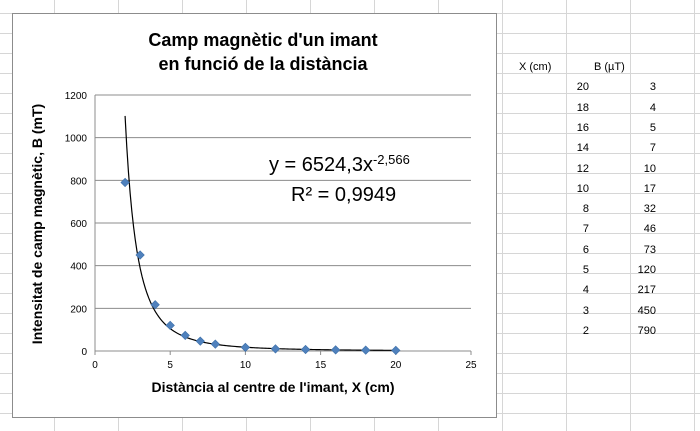 The width and height of the screenshot is (700, 431). I want to click on table-cell-b: 217, so click(646, 290).